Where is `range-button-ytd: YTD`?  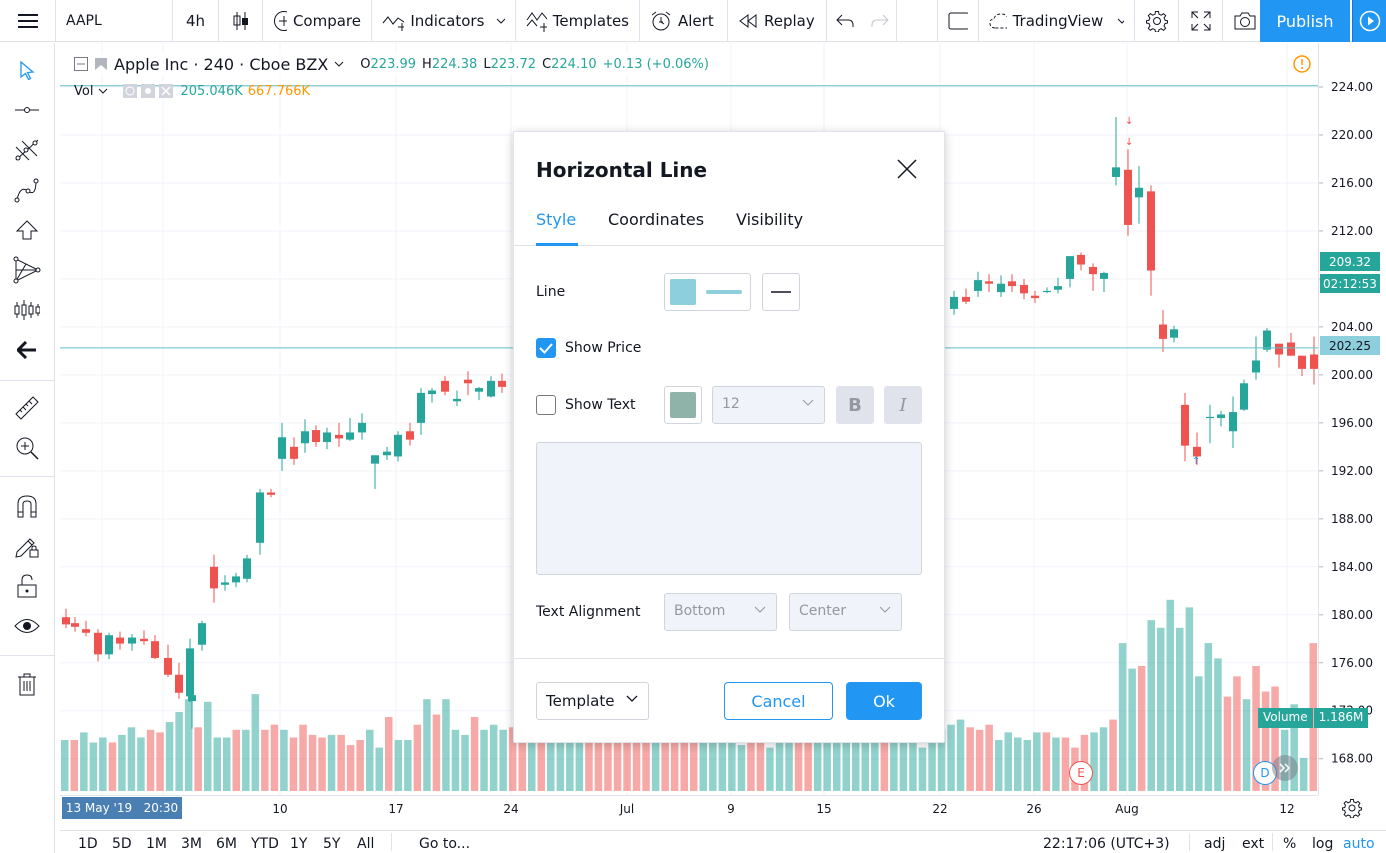 range-button-ytd: YTD is located at coordinates (265, 844).